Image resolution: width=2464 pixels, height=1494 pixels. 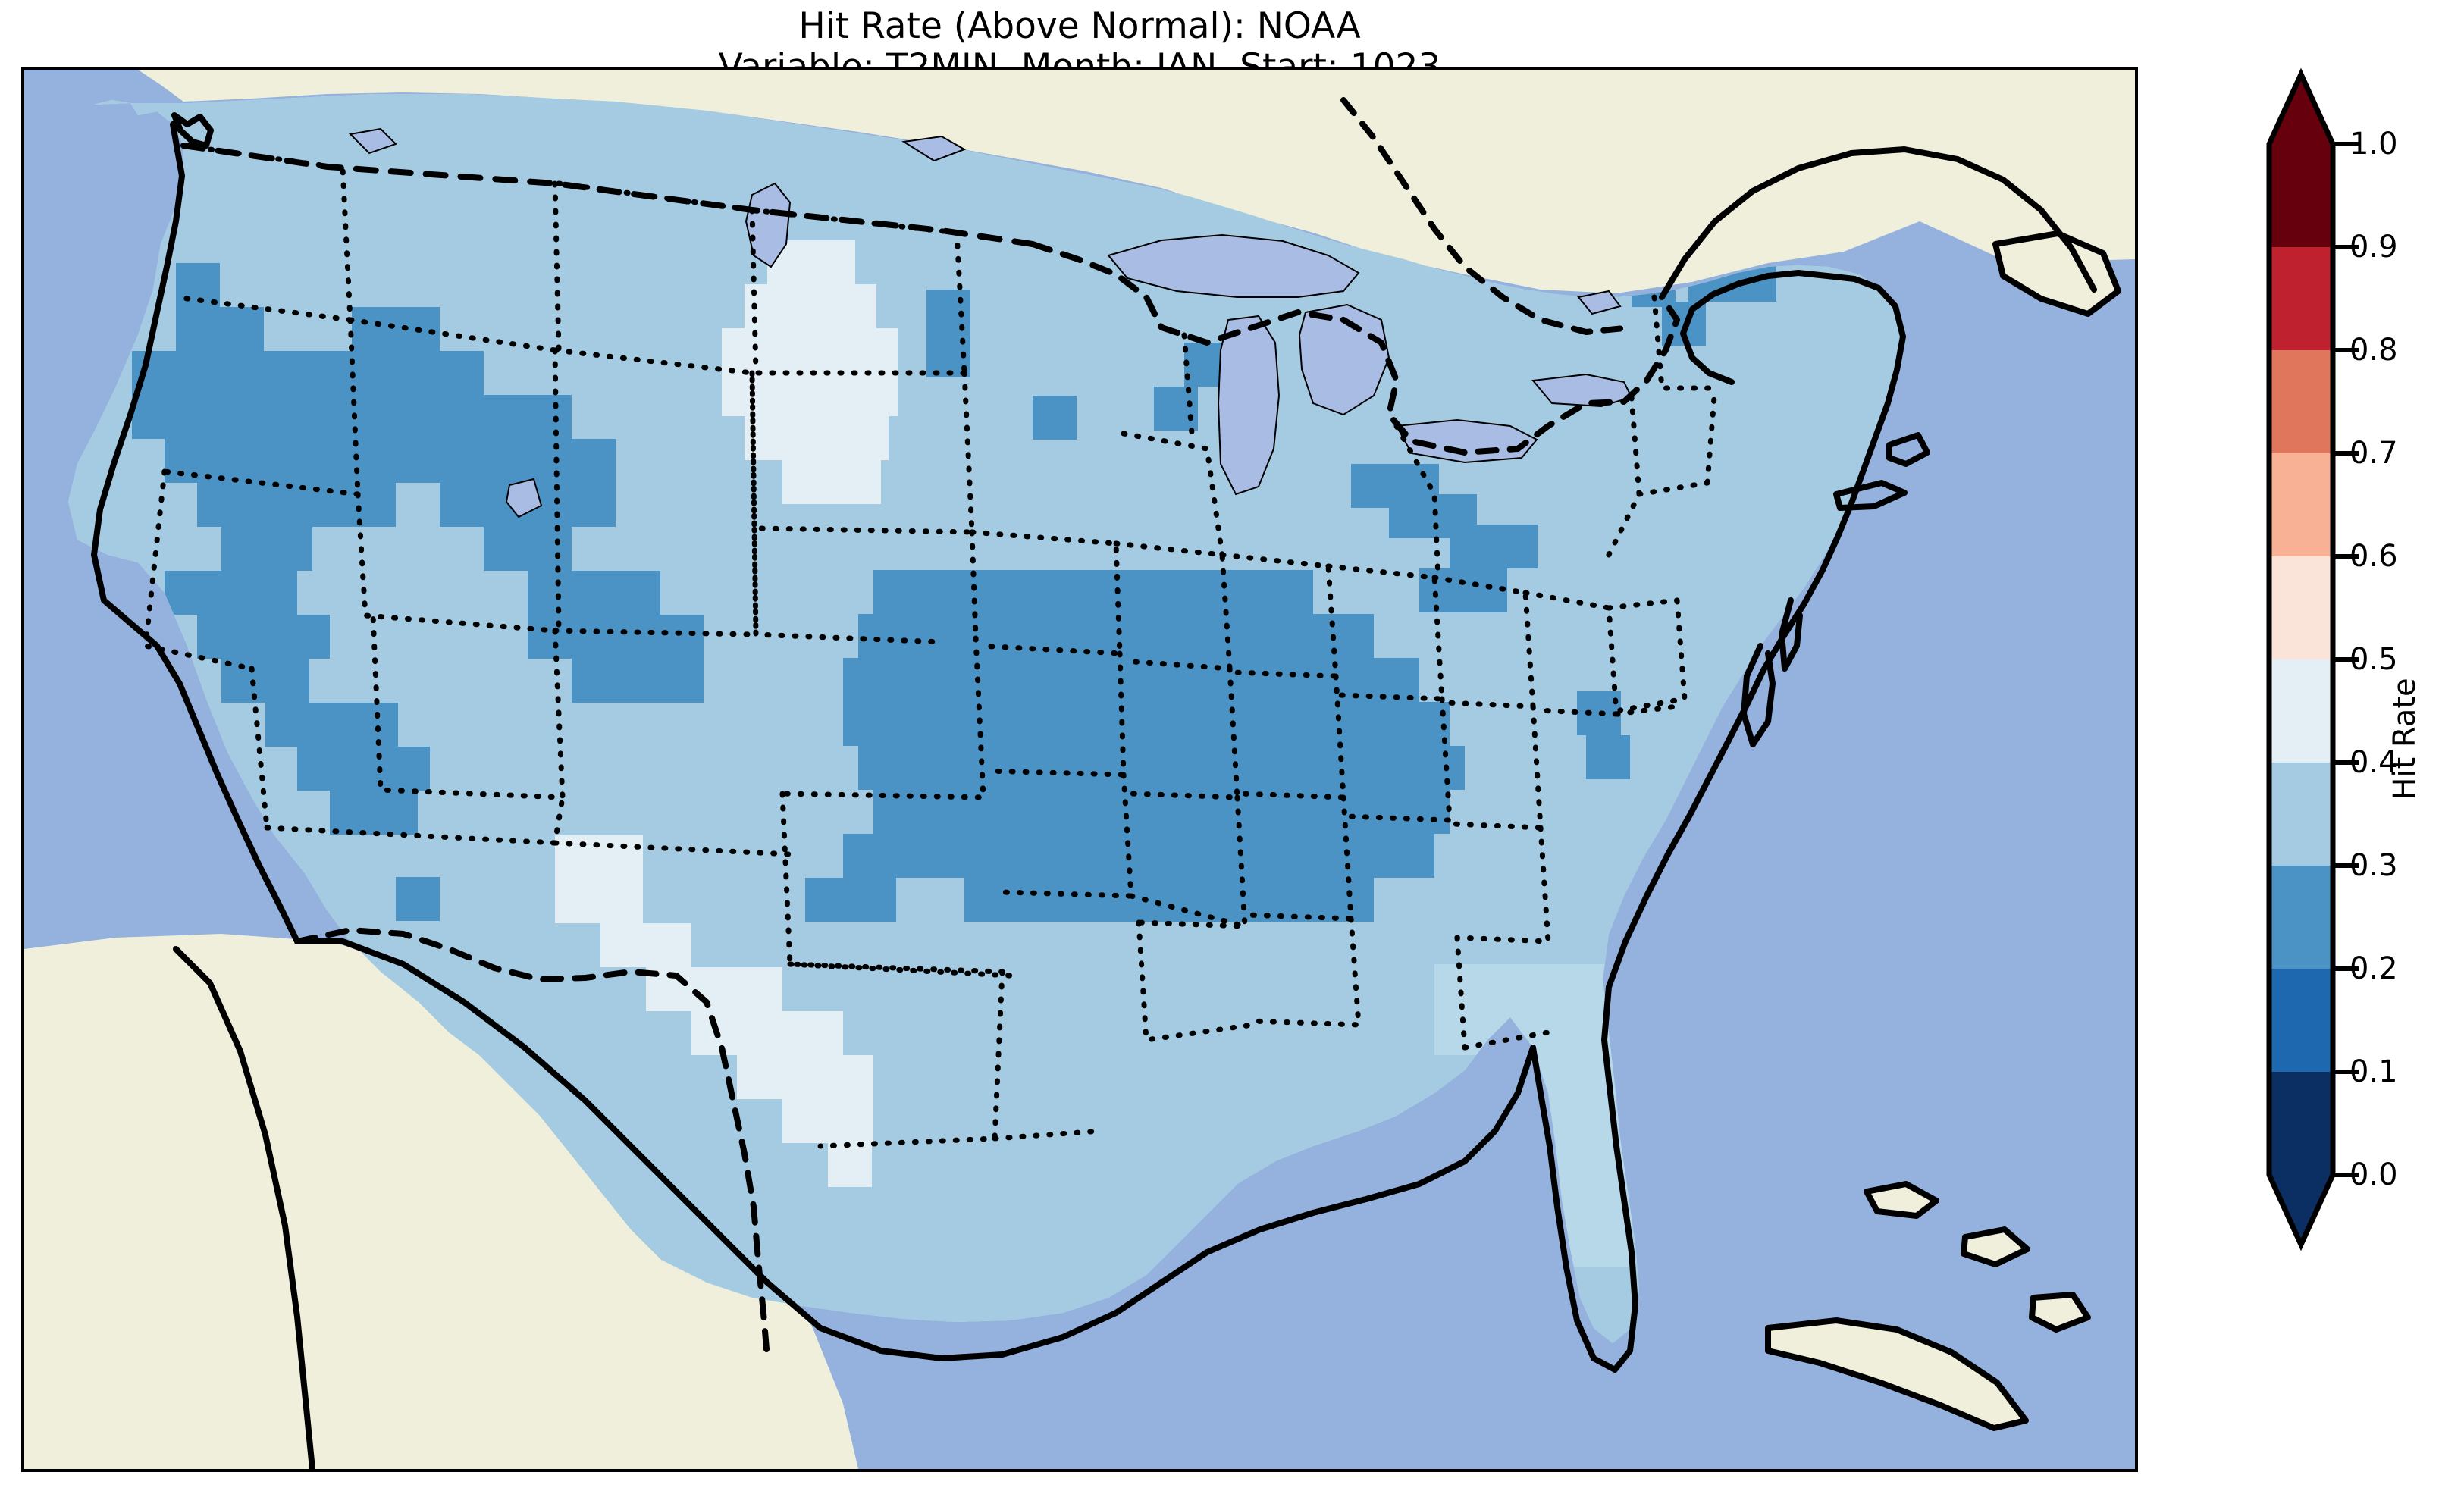 I want to click on lake-michigan, so click(x=1249, y=405).